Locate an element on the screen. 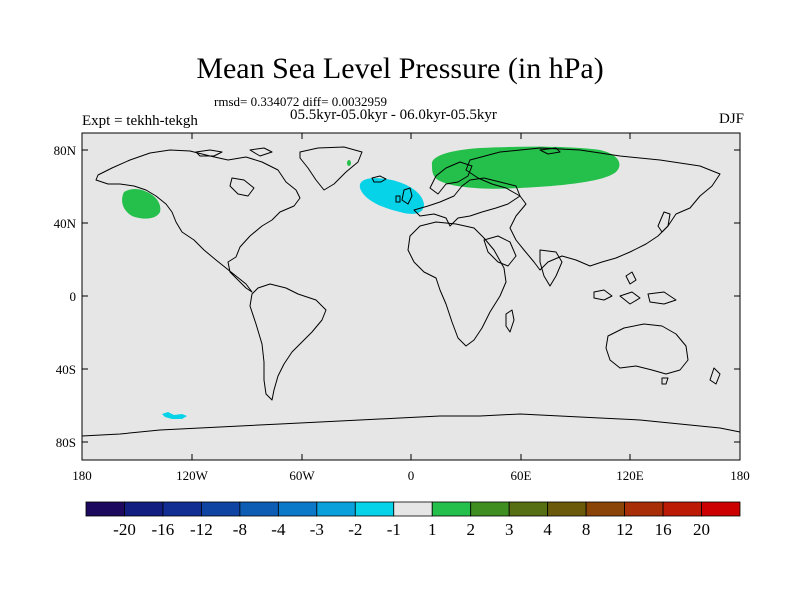 The image size is (800, 600). colorbar-label: -4 is located at coordinates (278, 529).